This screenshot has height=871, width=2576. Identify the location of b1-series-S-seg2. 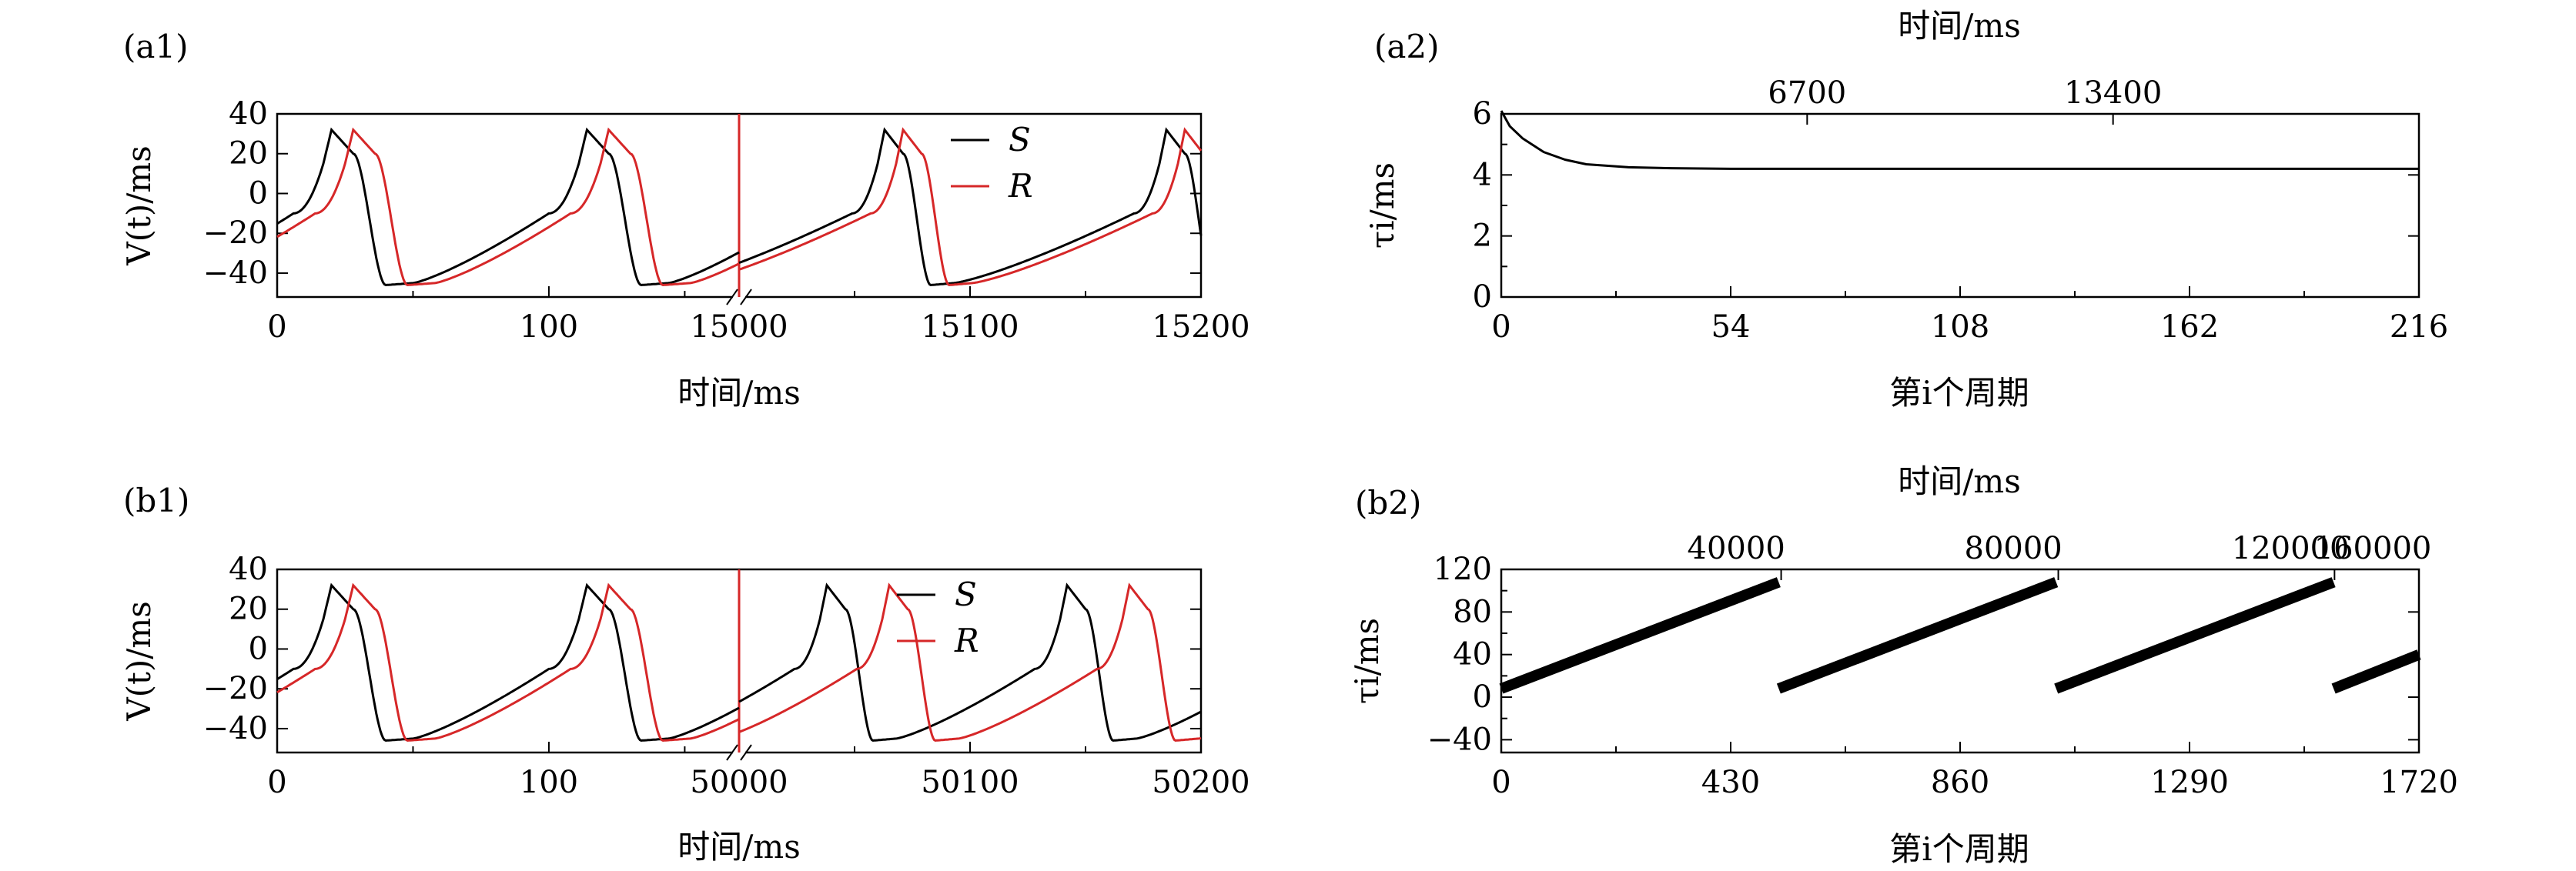
(970, 663).